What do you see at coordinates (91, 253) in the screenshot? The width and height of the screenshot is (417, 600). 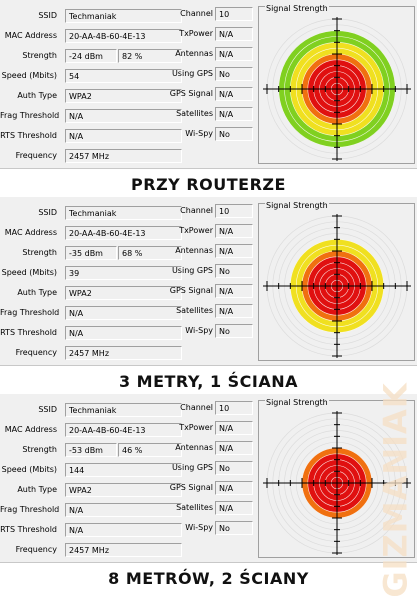 I see `strength-field: -35 dBm` at bounding box center [91, 253].